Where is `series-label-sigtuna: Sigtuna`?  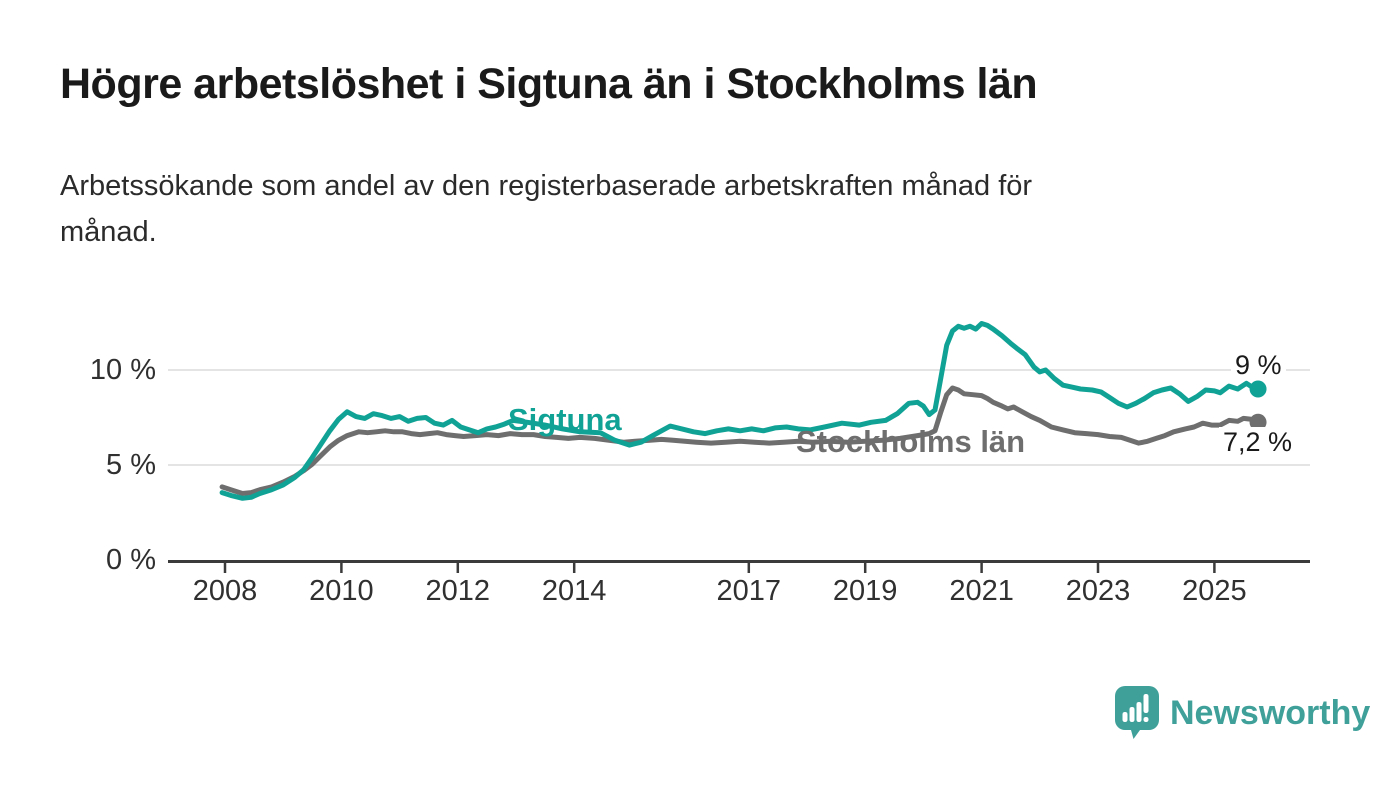 series-label-sigtuna: Sigtuna is located at coordinates (565, 419).